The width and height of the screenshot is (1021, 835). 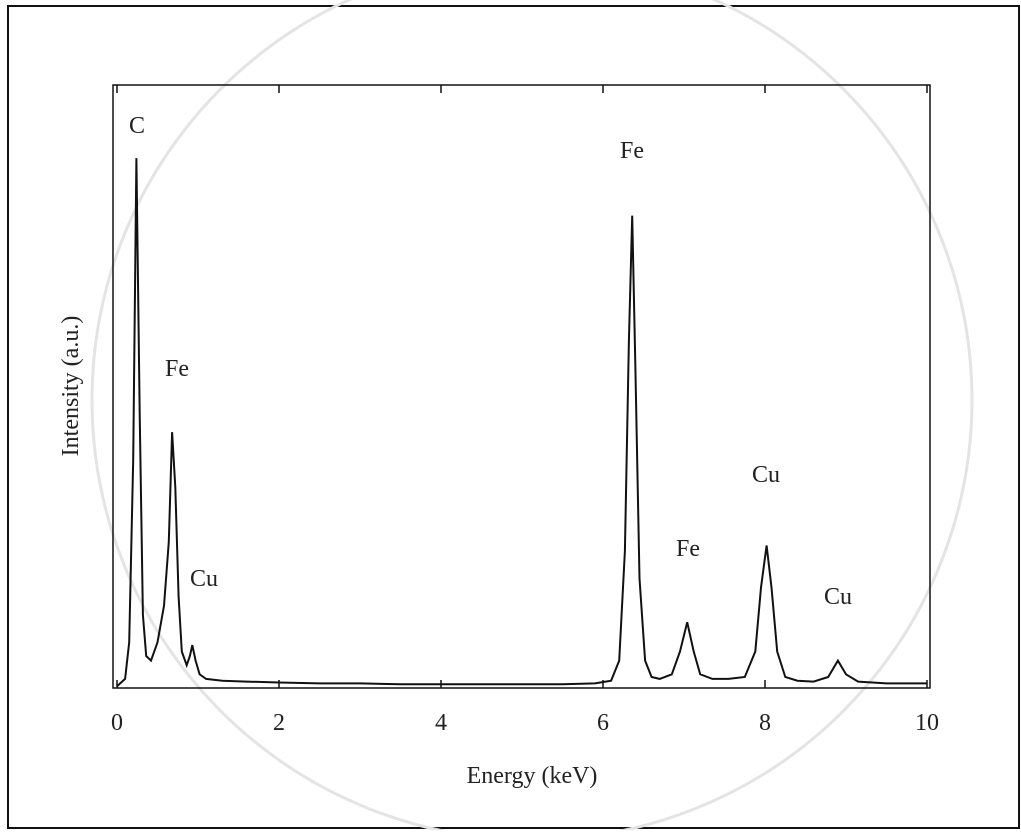 What do you see at coordinates (603, 723) in the screenshot?
I see `x-tick-label: 6` at bounding box center [603, 723].